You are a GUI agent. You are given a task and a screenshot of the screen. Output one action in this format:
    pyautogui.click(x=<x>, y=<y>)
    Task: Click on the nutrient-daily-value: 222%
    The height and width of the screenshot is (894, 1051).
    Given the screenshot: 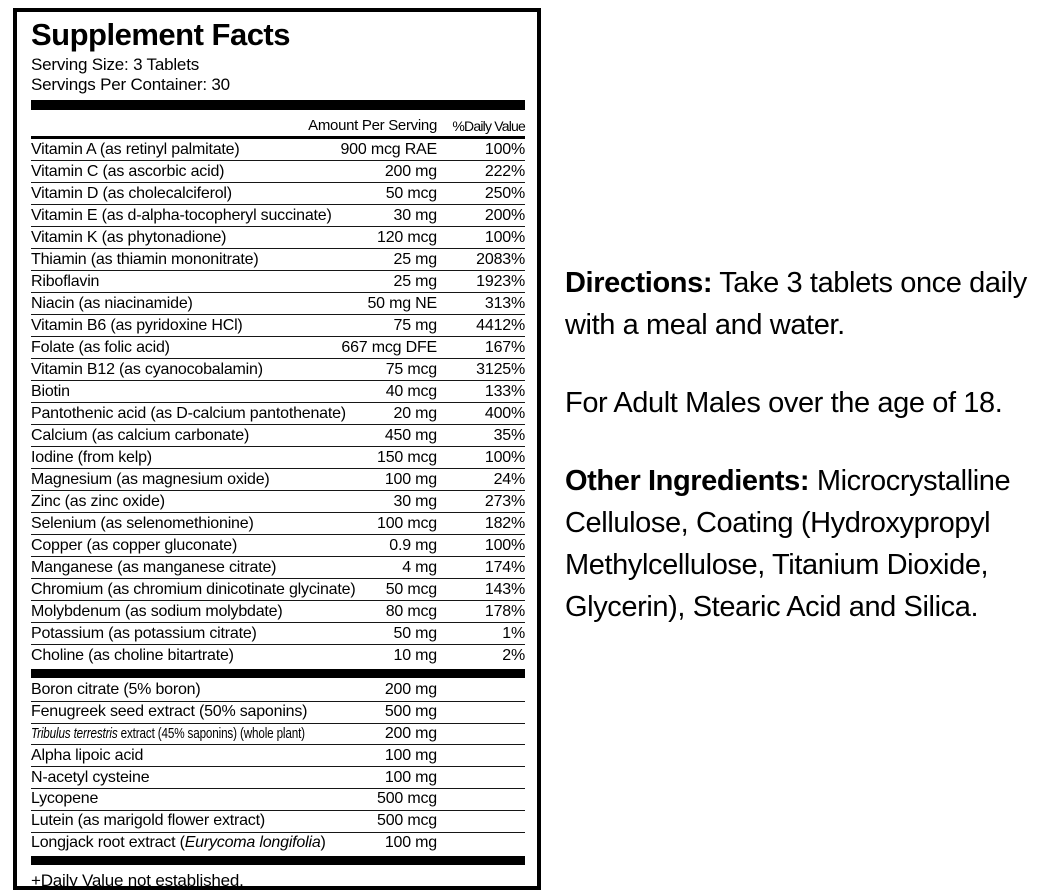 What is the action you would take?
    pyautogui.click(x=504, y=171)
    